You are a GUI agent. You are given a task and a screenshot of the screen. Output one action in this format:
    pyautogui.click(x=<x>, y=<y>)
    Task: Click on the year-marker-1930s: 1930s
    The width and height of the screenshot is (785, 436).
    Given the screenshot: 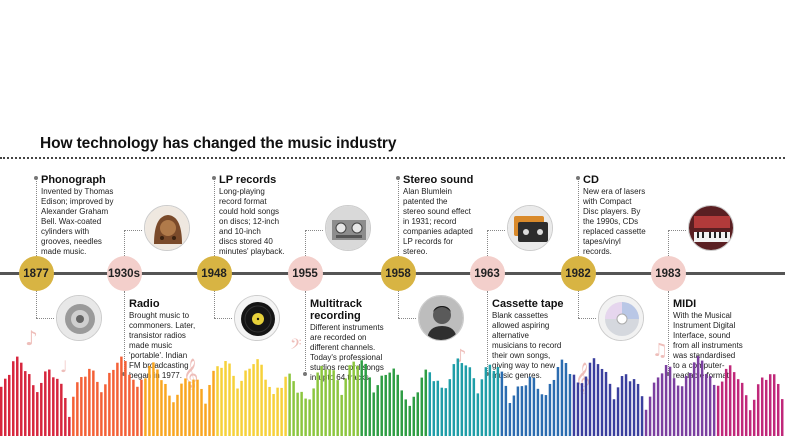 What is the action you would take?
    pyautogui.click(x=124, y=273)
    